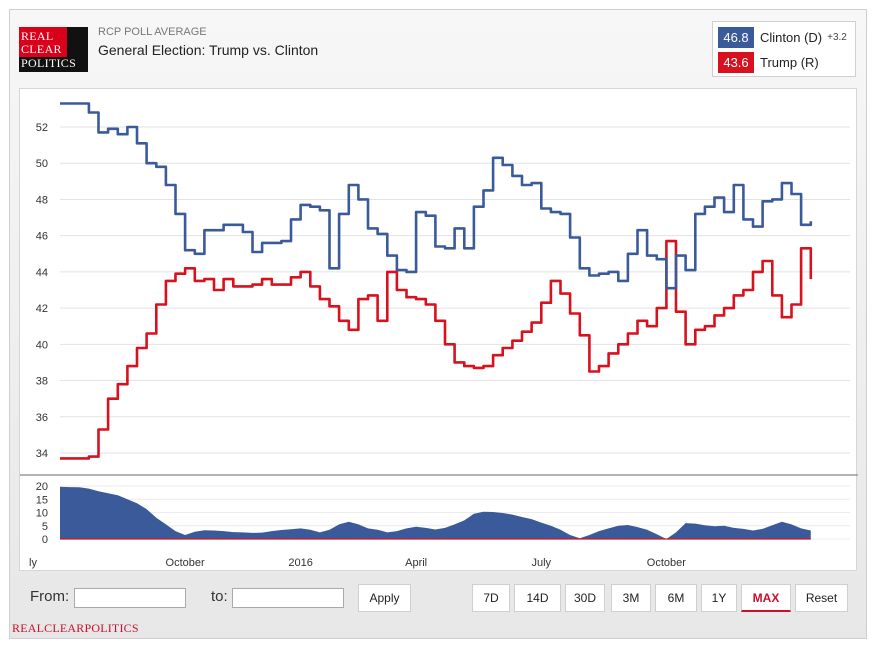 The height and width of the screenshot is (648, 876). I want to click on range-button-reset: Reset, so click(821, 598).